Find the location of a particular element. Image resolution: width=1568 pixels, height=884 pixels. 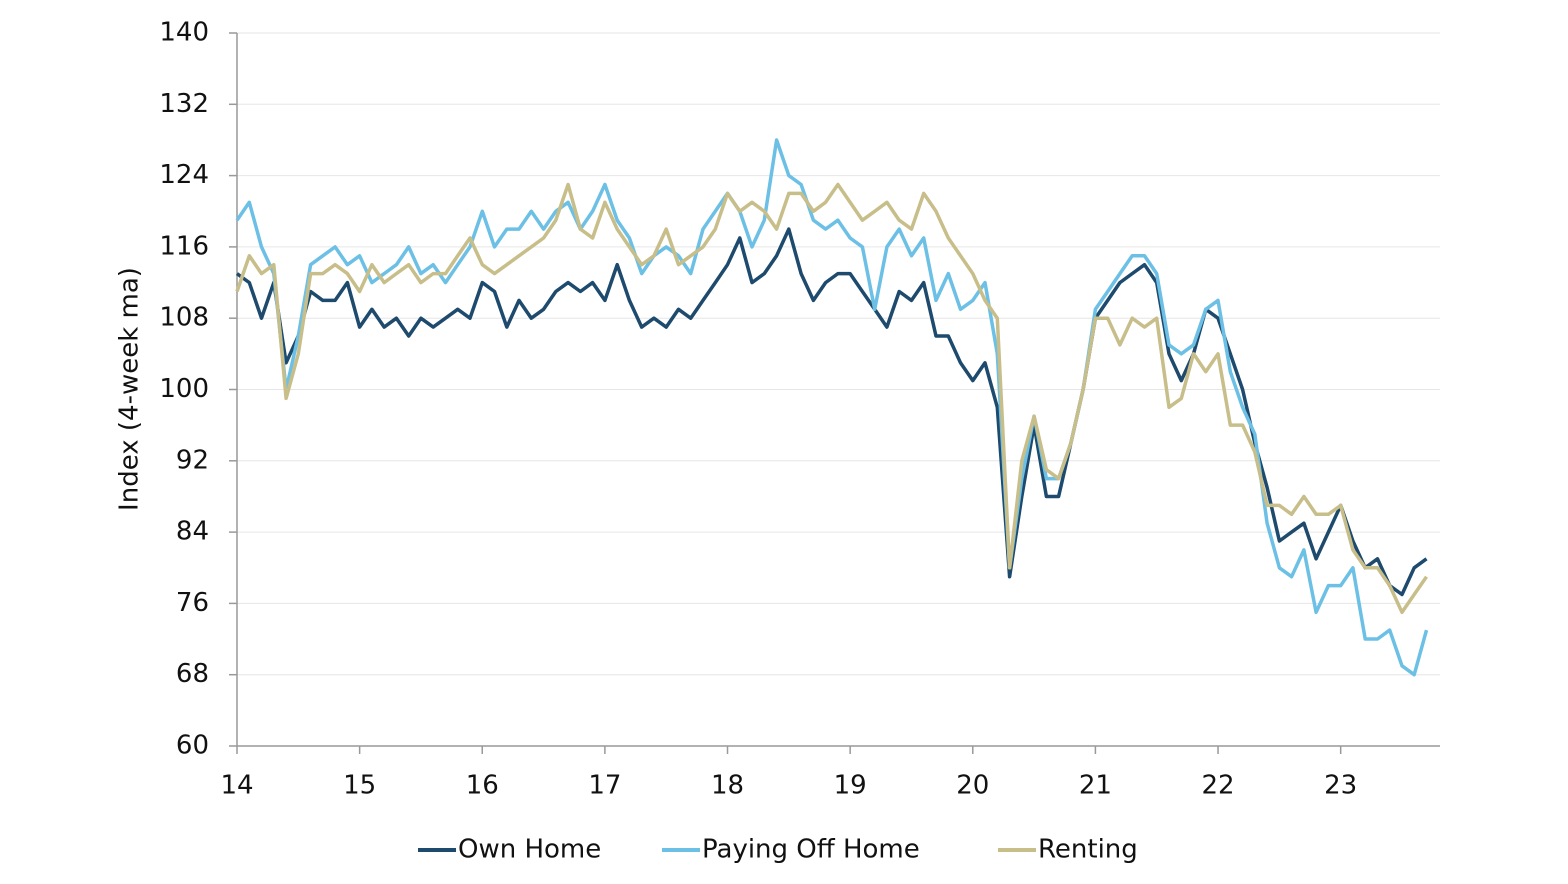

x-tick-label: 18 is located at coordinates (727, 786).